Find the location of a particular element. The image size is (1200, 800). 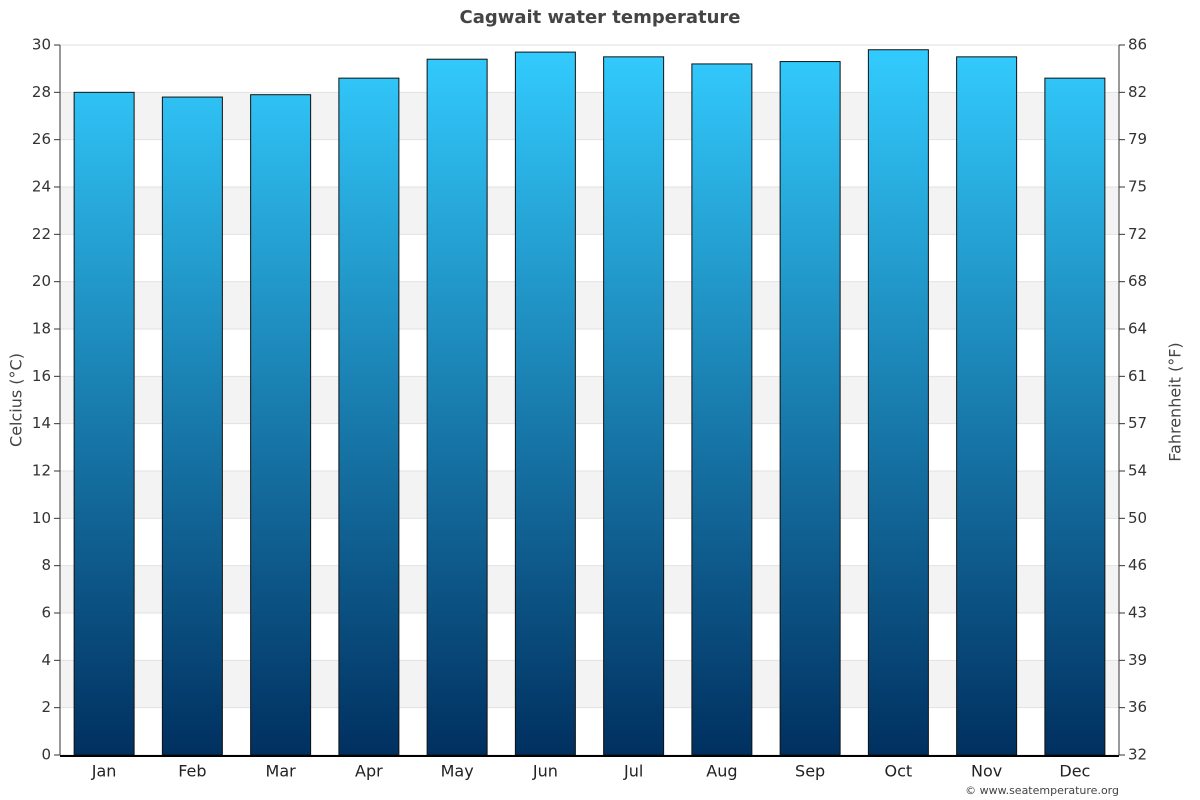

x-tick-label: Nov is located at coordinates (986, 771).